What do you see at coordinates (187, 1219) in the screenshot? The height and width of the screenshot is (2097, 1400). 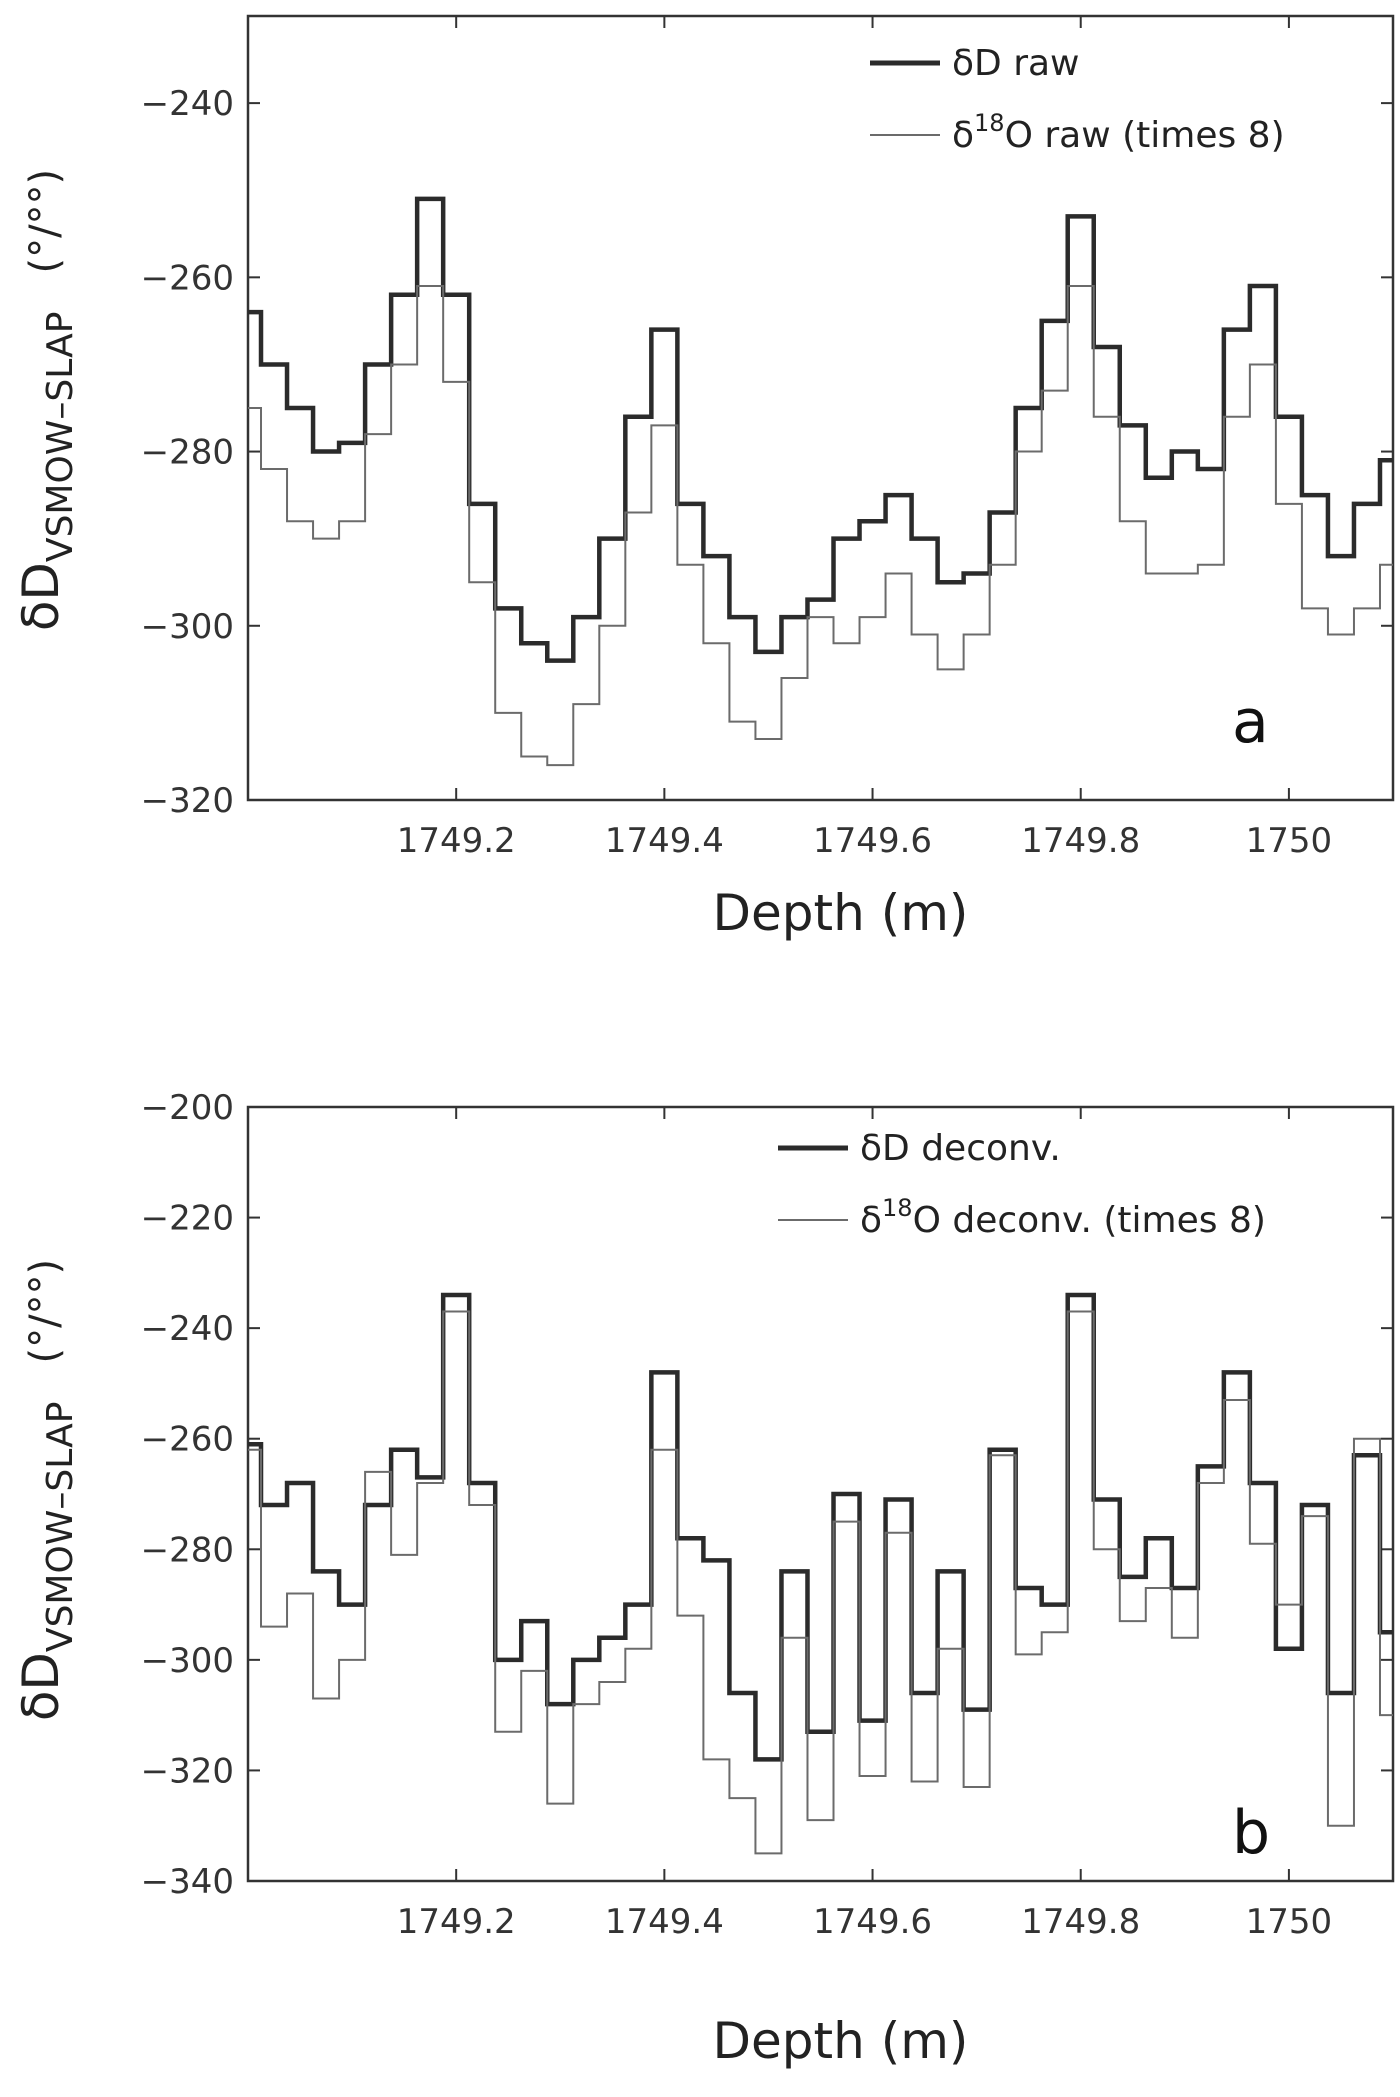 I see `y-tick-label: −220` at bounding box center [187, 1219].